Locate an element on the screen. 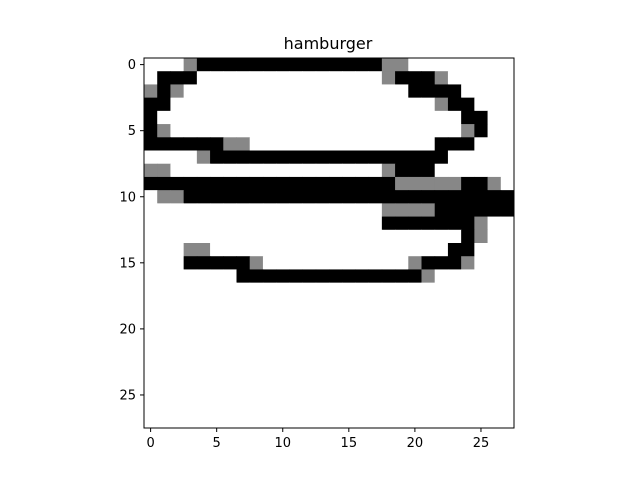  y-tick-label: 15 is located at coordinates (127, 263).